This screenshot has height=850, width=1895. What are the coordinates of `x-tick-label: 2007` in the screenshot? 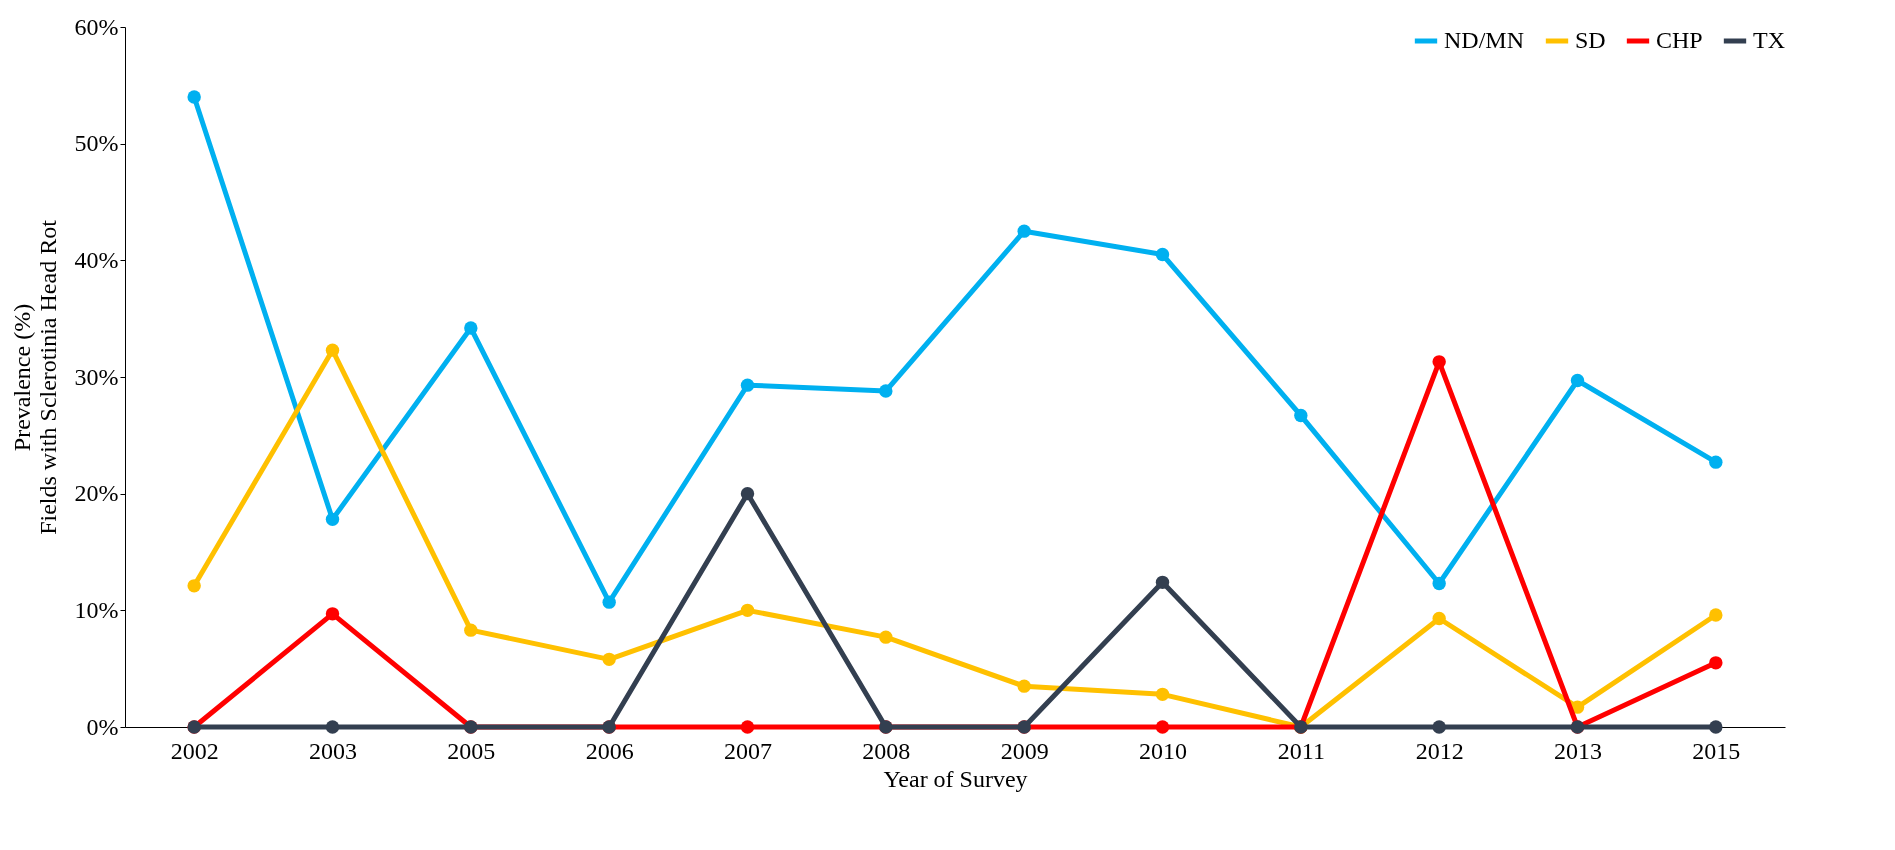 It's located at (748, 750).